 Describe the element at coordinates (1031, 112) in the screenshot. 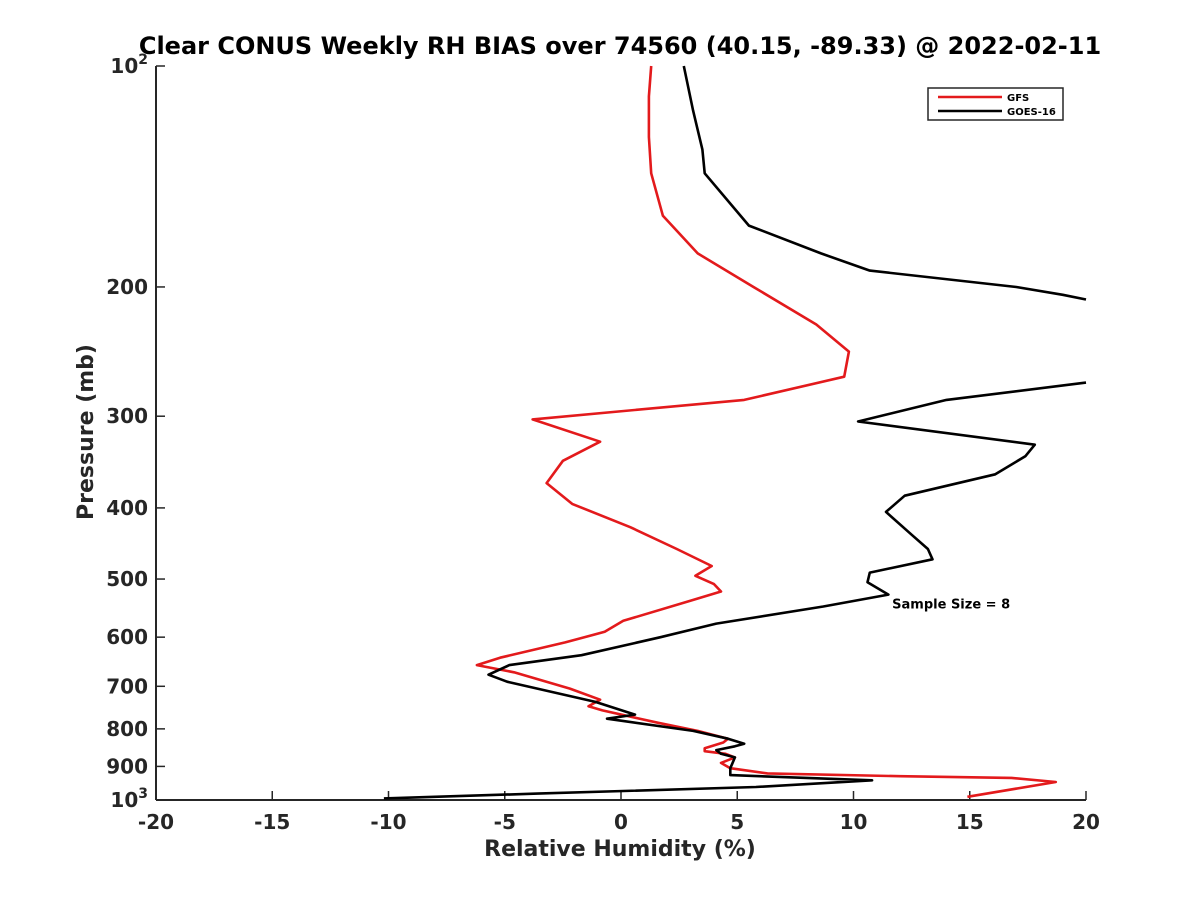

I see `legend-label-goes16: GOES-16` at that location.